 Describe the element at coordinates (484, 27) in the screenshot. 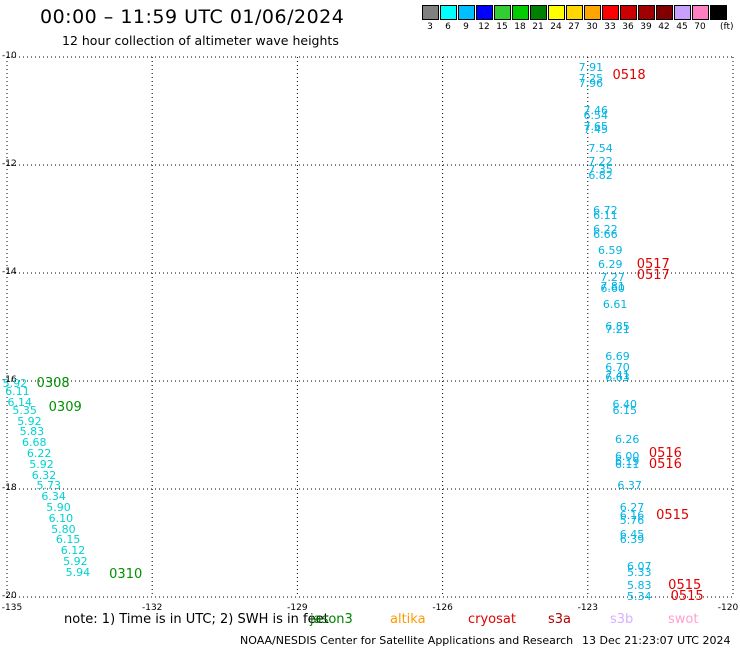

I see `color-scale-tick-label: 12` at that location.